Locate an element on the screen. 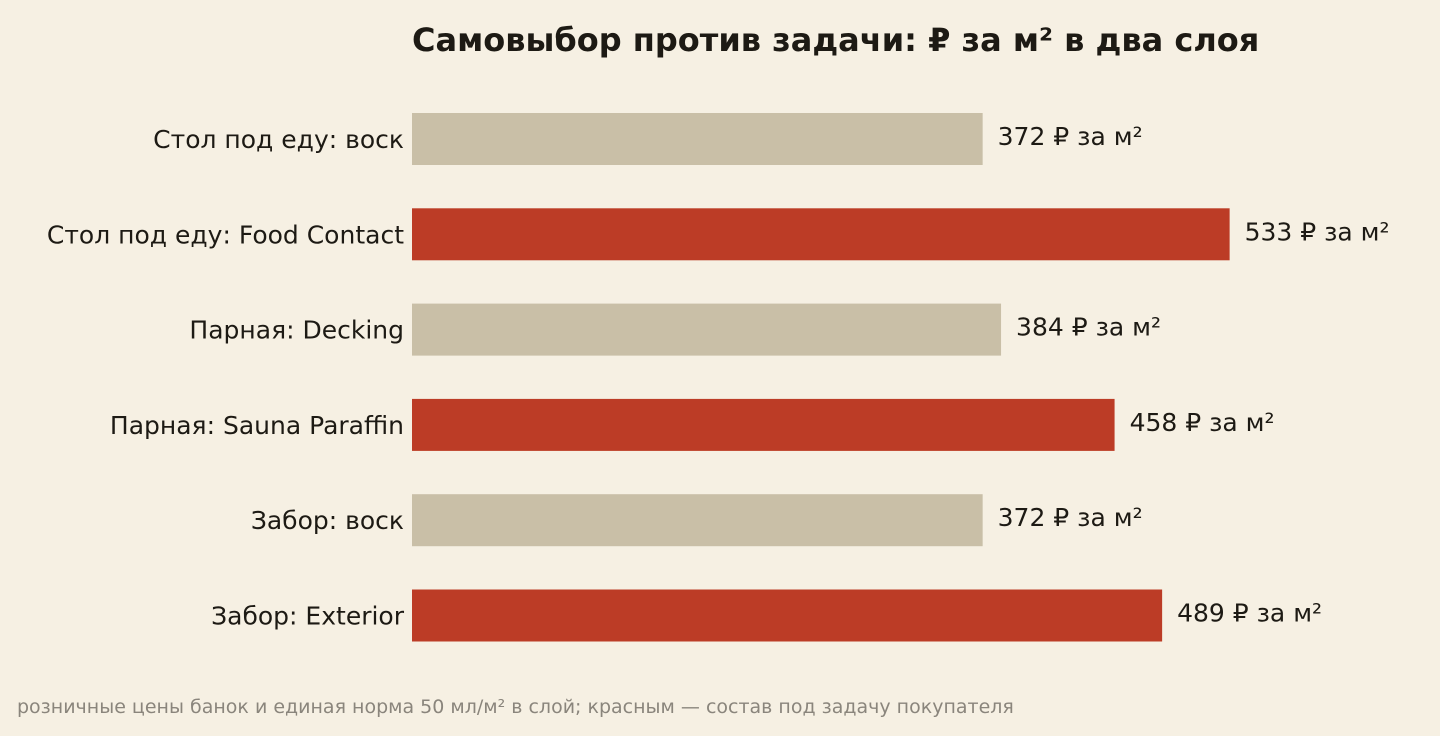  category-label: Стол под еду: воск is located at coordinates (278, 139).